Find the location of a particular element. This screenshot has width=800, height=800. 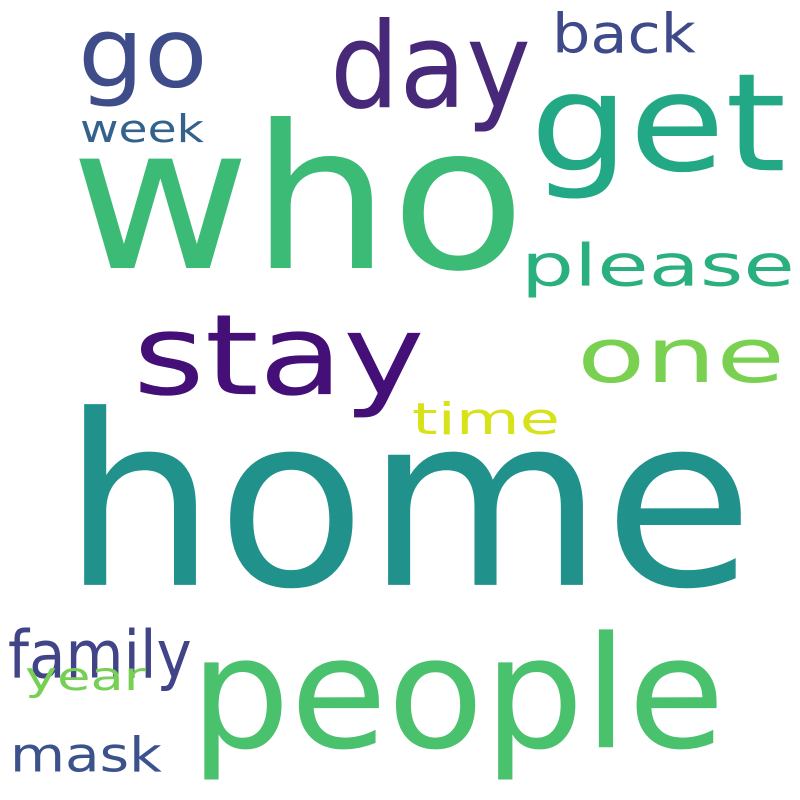

word-week: week is located at coordinates (142, 129).